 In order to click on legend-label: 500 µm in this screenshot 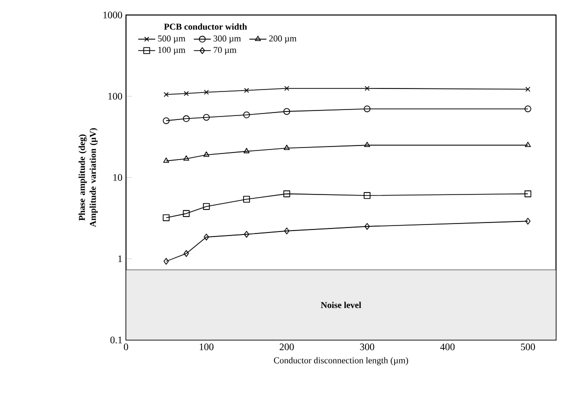, I will do `click(172, 39)`.